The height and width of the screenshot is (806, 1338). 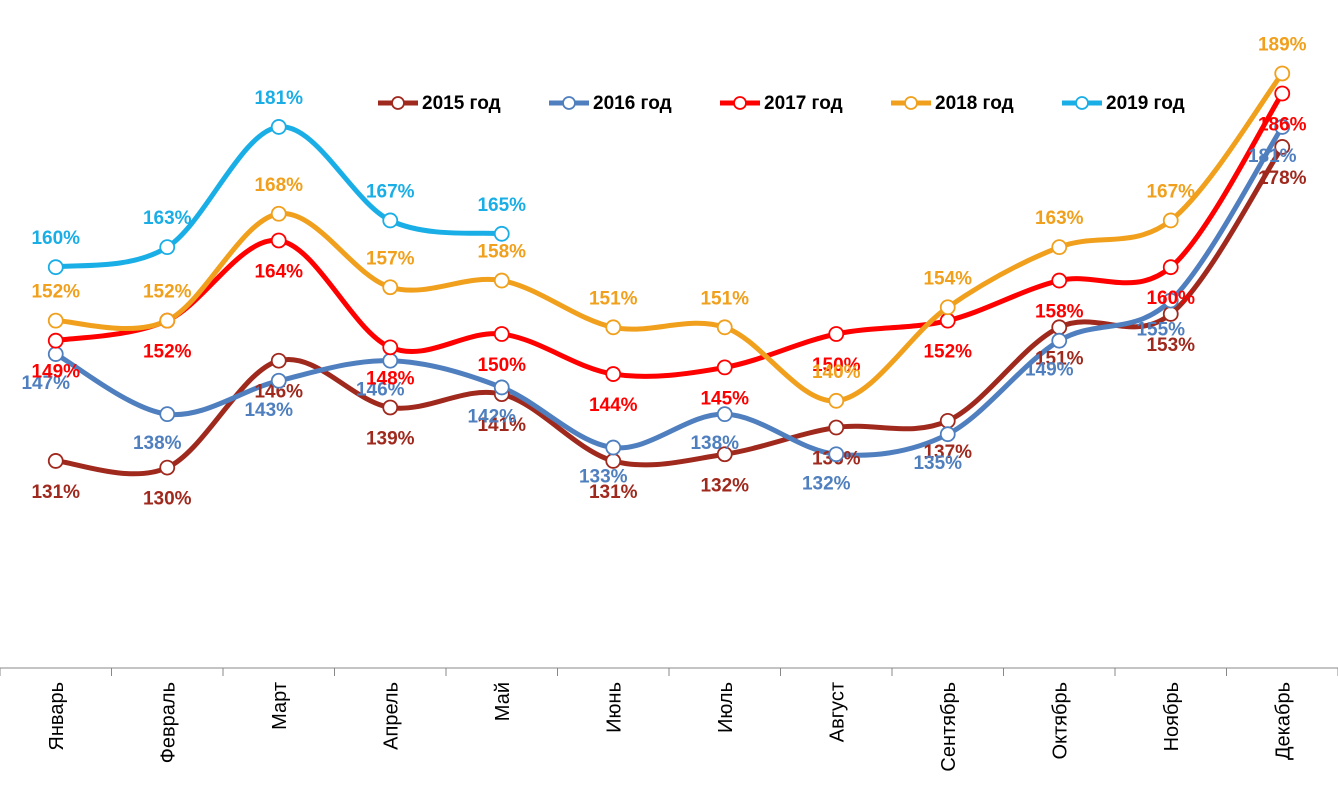 I want to click on x-tick-label: Декабрь, so click(x=1283, y=721).